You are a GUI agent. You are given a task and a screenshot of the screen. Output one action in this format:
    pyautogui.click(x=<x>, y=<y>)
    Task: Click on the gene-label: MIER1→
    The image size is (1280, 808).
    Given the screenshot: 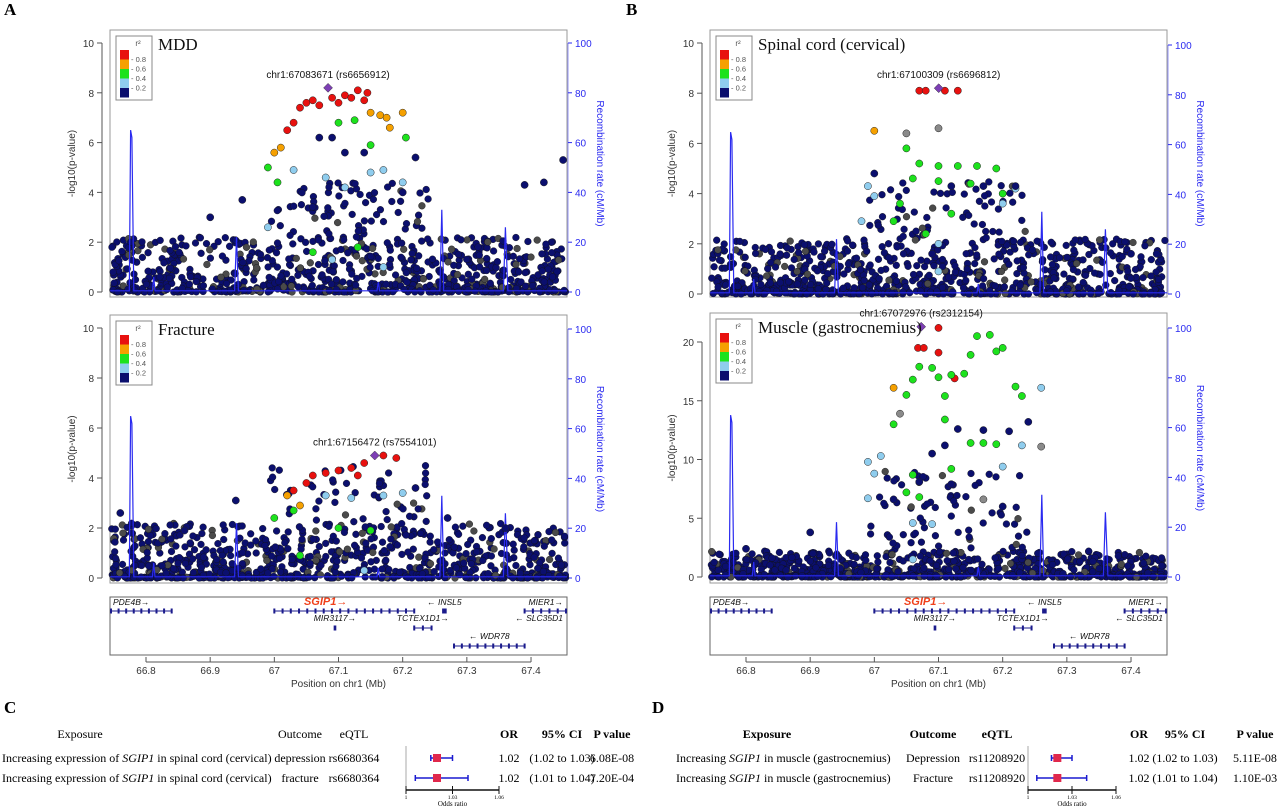 What is the action you would take?
    pyautogui.click(x=546, y=602)
    